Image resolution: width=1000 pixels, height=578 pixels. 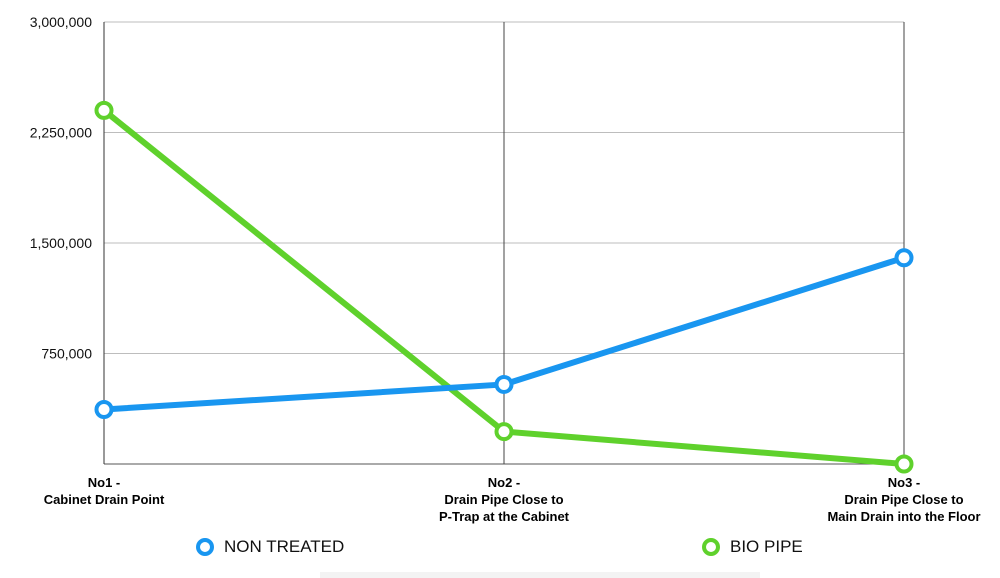 I want to click on legend-item-non-treated: NON TREATED, so click(x=270, y=547).